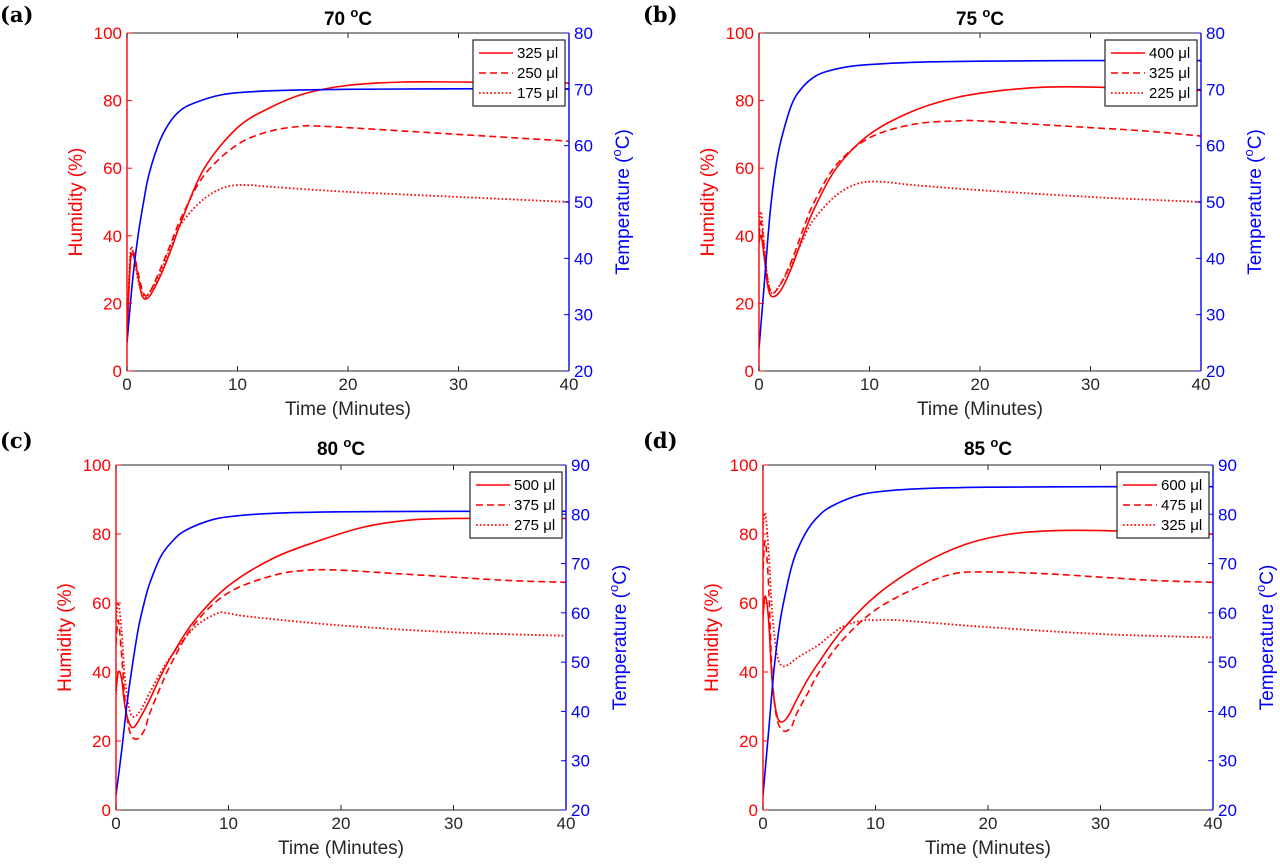  What do you see at coordinates (1169, 93) in the screenshot?
I see `legend-label: 225 μl` at bounding box center [1169, 93].